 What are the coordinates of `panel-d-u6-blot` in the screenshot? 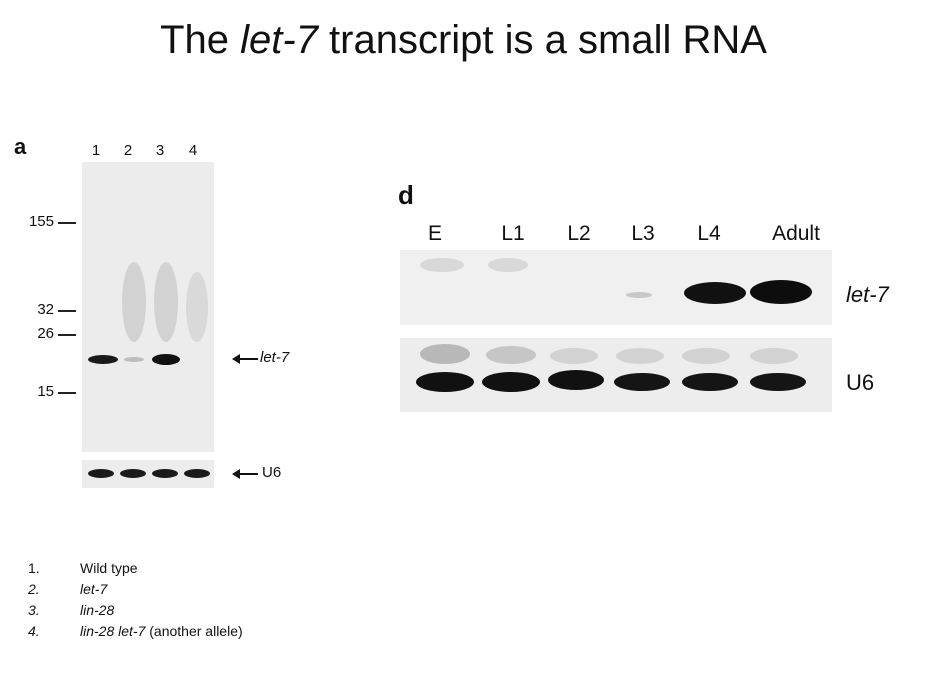 It's located at (616, 375).